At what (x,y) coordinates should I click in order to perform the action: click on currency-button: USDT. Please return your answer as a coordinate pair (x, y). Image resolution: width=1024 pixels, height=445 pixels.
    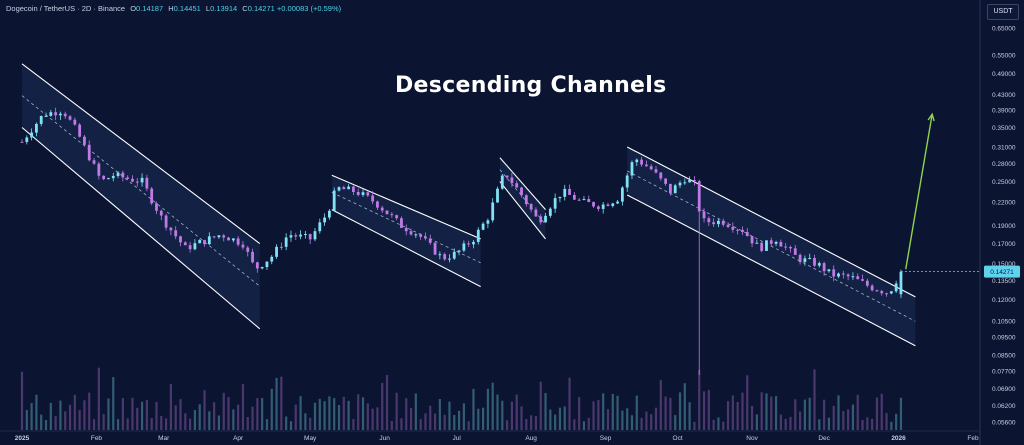
    Looking at the image, I should click on (1003, 12).